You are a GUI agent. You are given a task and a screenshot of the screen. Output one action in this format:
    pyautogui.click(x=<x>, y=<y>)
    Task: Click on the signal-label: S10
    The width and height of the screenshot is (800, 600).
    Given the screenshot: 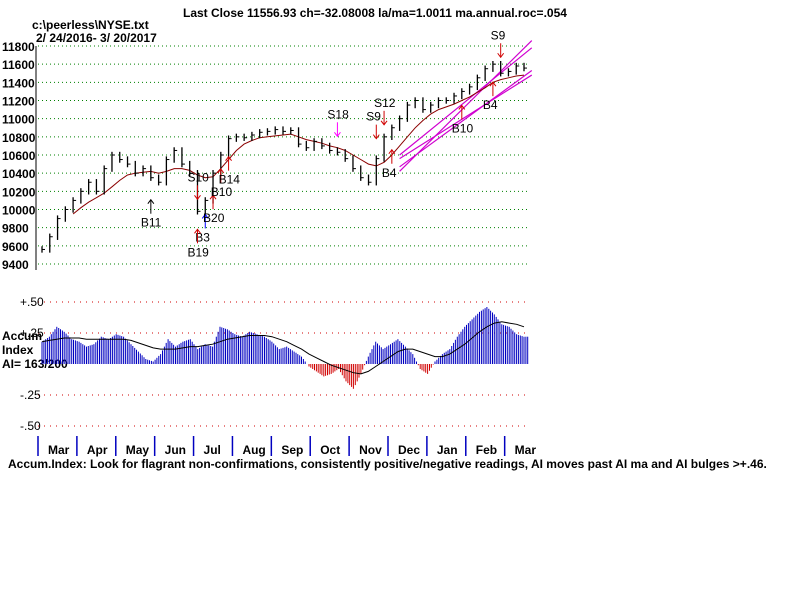 What is the action you would take?
    pyautogui.click(x=198, y=177)
    